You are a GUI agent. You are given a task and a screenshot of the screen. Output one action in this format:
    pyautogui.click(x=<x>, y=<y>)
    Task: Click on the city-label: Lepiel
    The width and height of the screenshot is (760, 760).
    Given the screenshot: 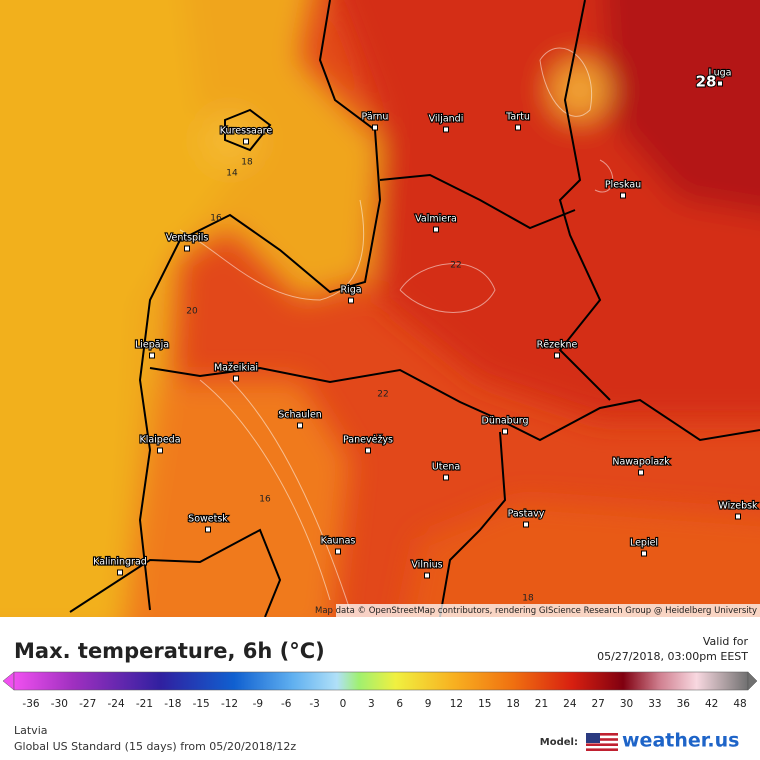 What is the action you would take?
    pyautogui.click(x=644, y=543)
    